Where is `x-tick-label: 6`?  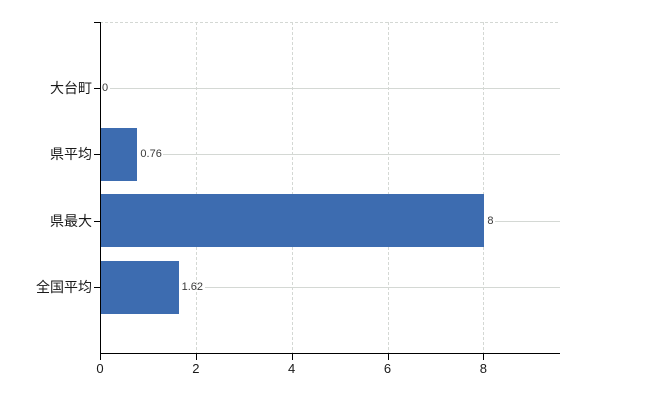 x-tick-label: 6 is located at coordinates (387, 368).